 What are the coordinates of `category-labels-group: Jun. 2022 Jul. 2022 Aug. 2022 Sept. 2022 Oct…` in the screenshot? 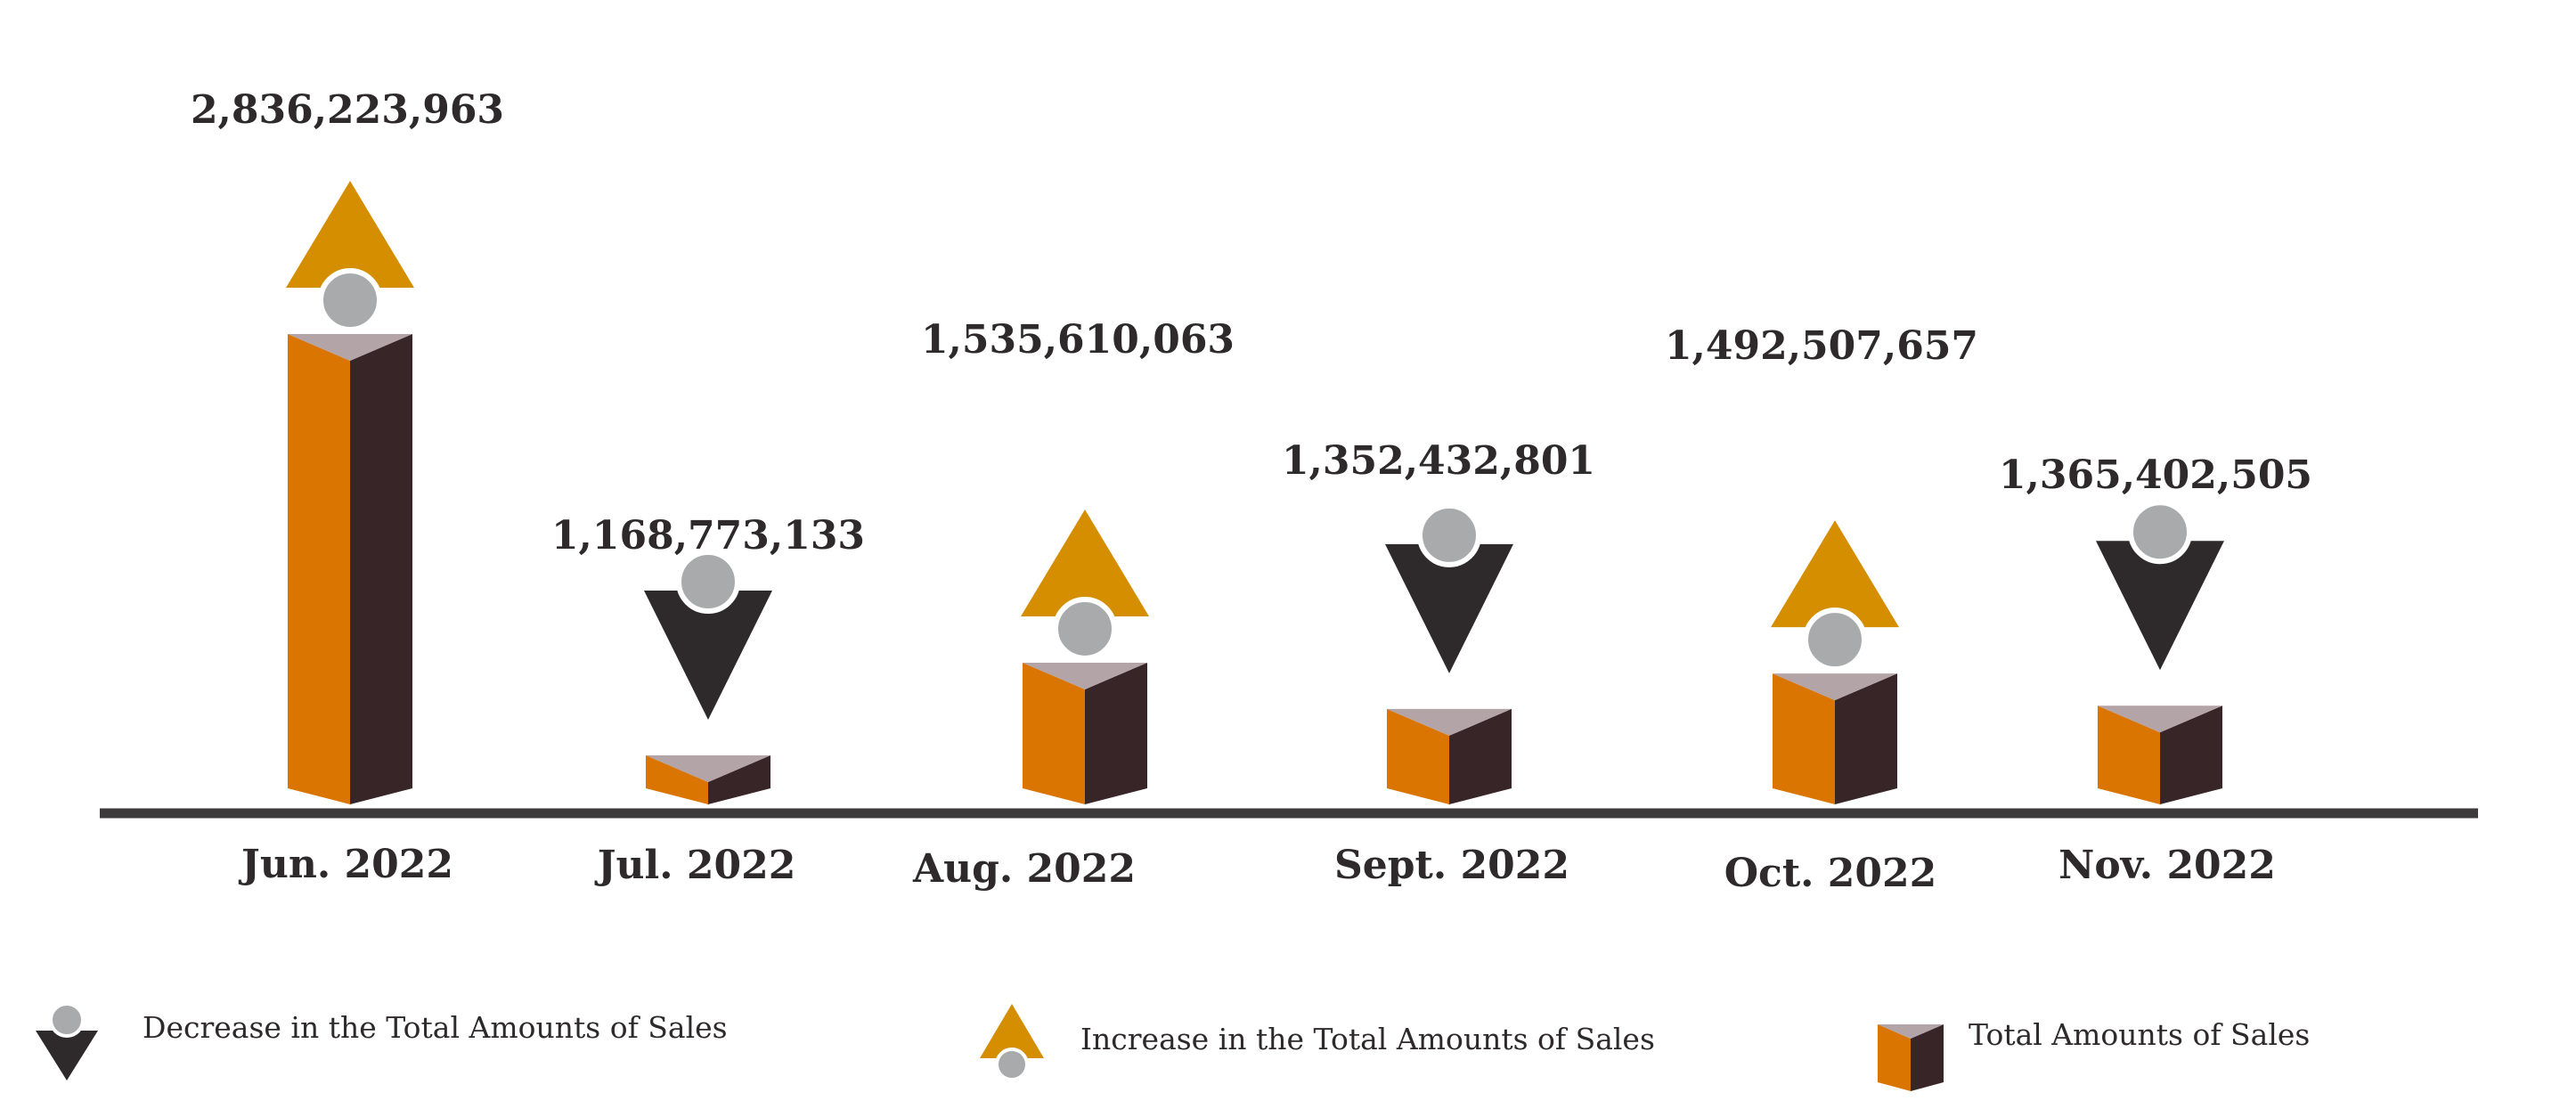 It's located at (1257, 869).